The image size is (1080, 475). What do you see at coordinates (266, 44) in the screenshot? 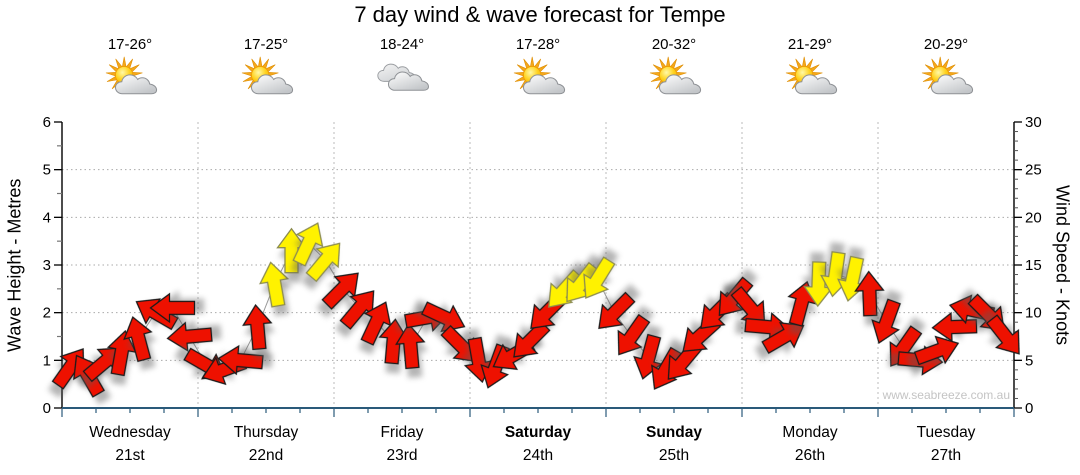
I see `temperature-range: 17-25°` at bounding box center [266, 44].